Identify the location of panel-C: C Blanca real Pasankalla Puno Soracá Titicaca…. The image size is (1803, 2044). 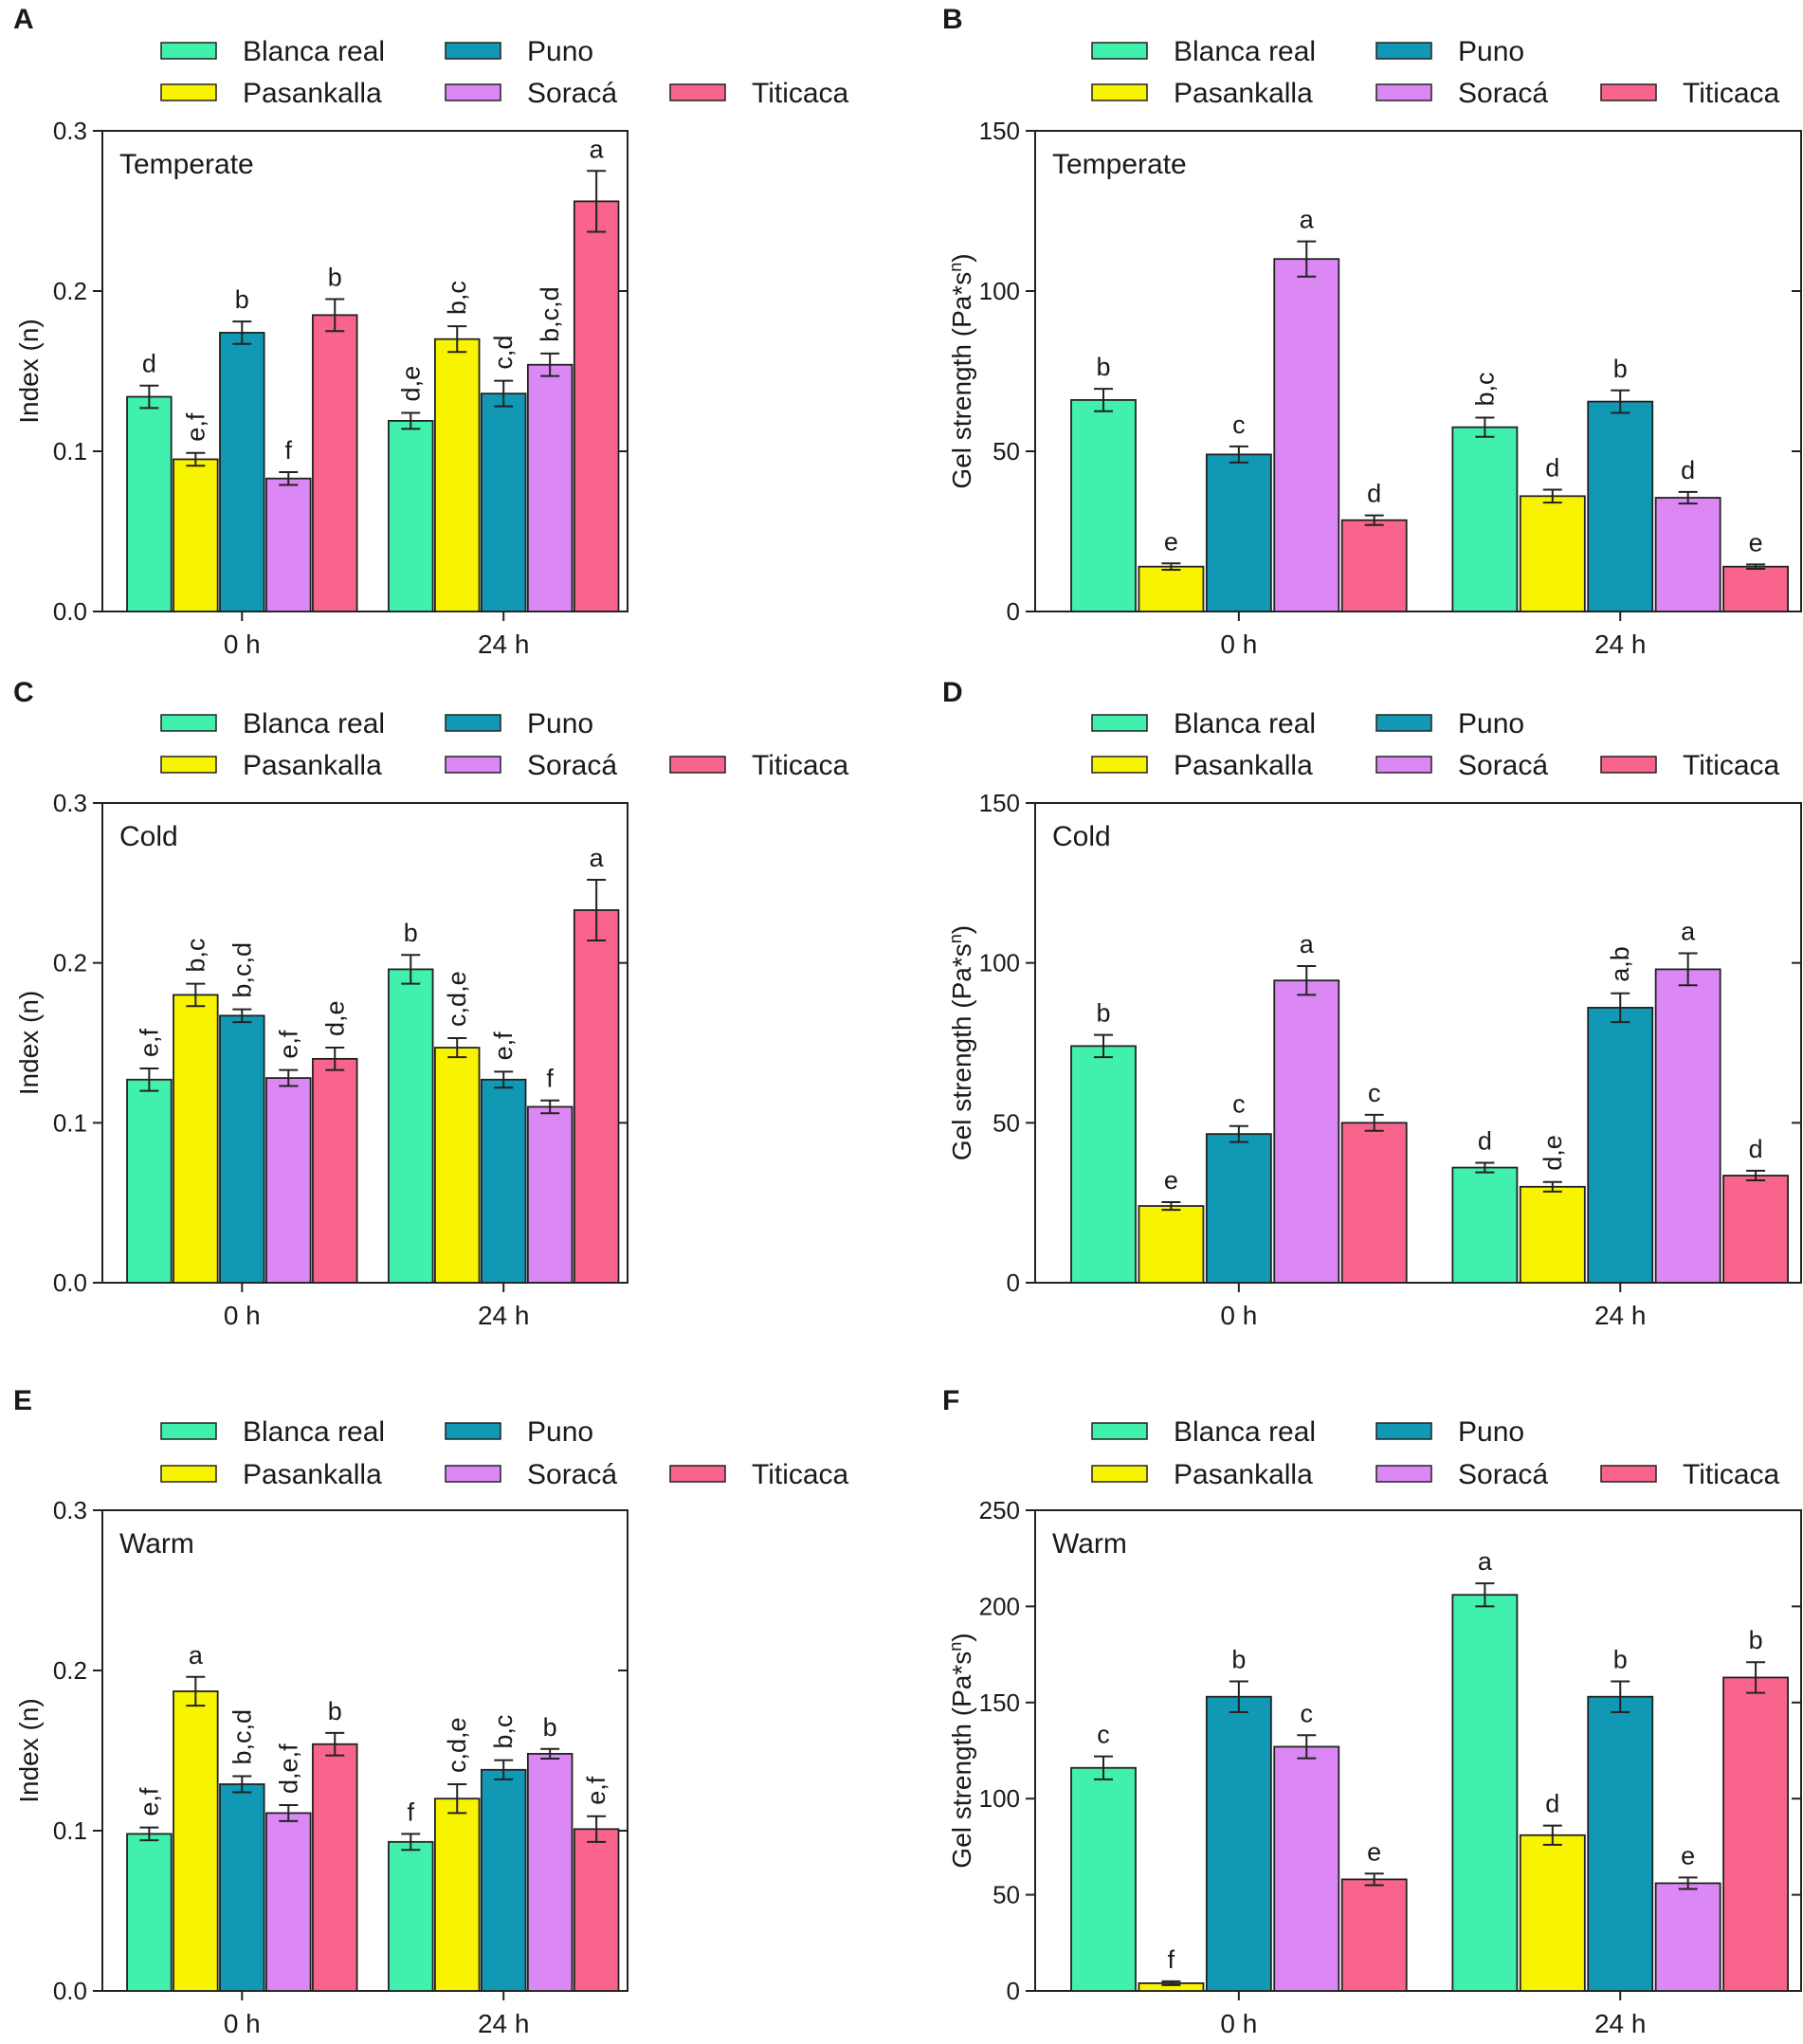
(431, 1003).